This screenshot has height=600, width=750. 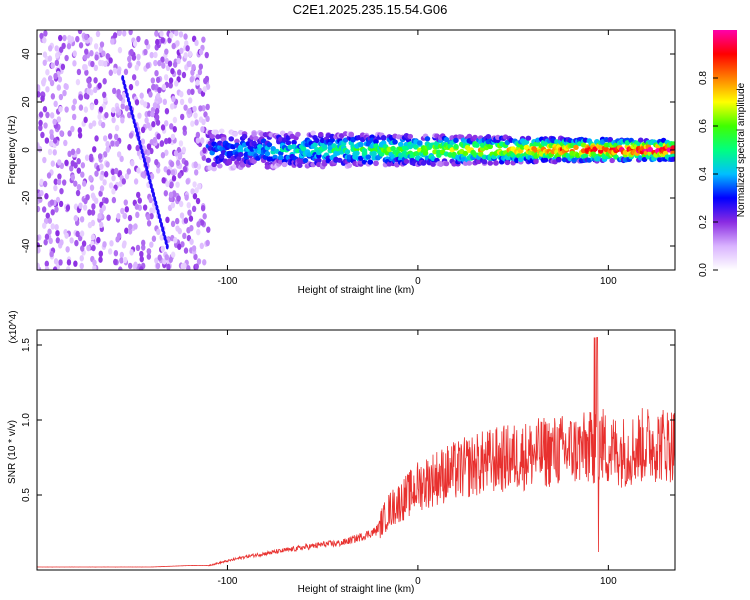 I want to click on colorbar-tick-label: 0.6, so click(x=703, y=126).